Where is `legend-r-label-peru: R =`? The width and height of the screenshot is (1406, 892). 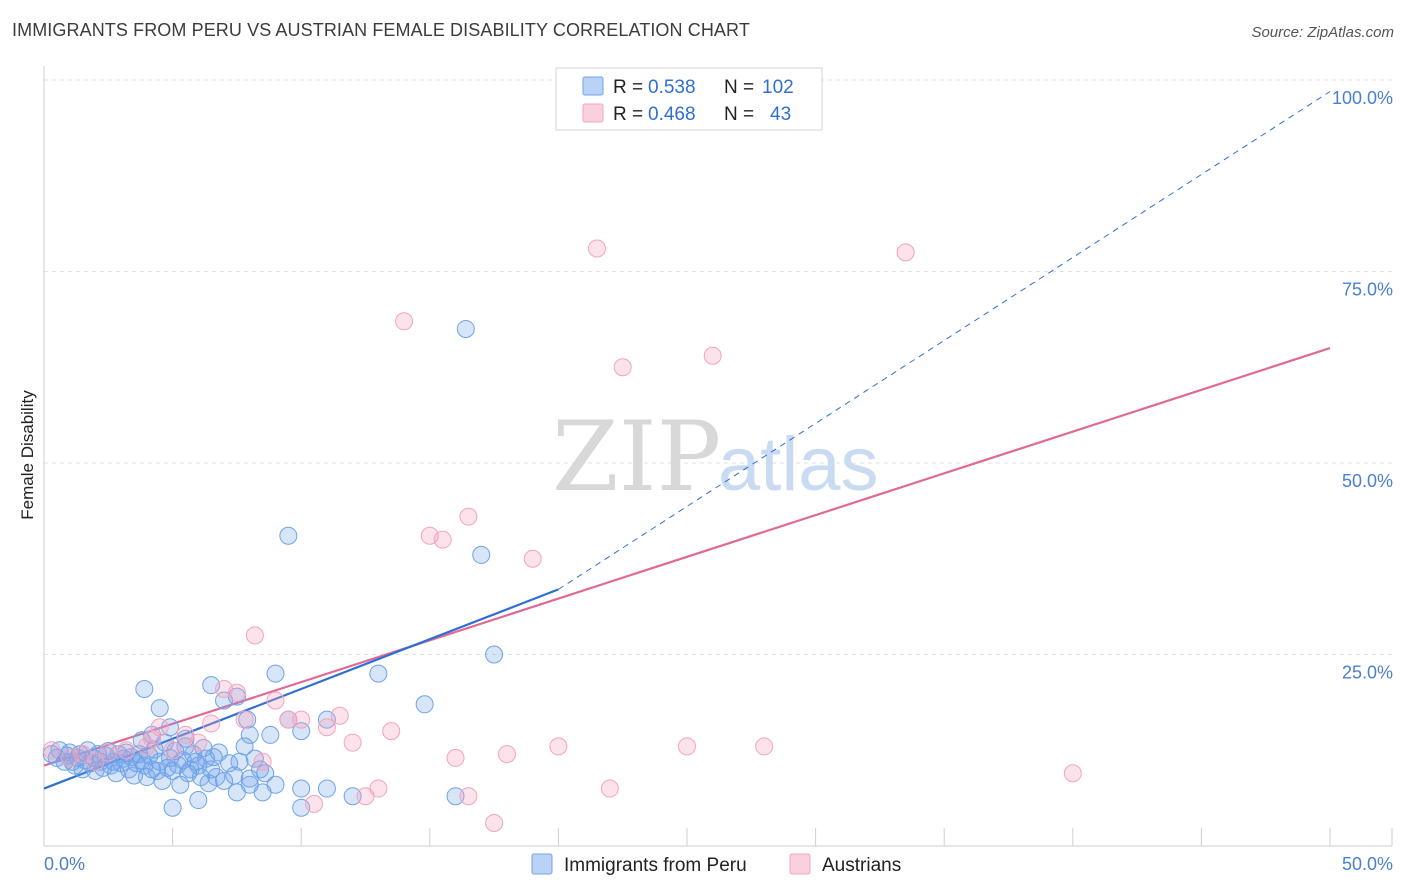 legend-r-label-peru: R = is located at coordinates (628, 87).